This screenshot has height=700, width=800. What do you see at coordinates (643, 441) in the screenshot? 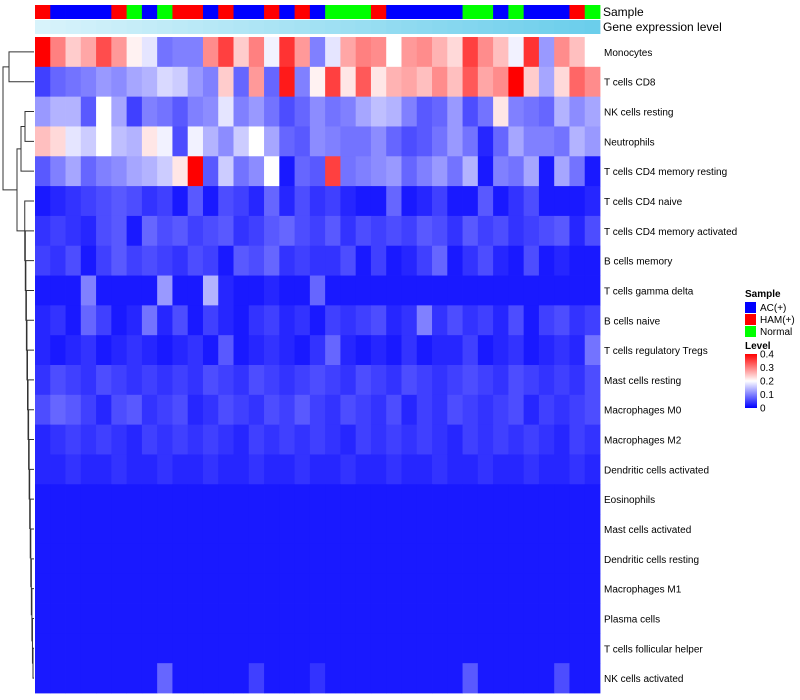
I see `row-label: Macrophages M2` at bounding box center [643, 441].